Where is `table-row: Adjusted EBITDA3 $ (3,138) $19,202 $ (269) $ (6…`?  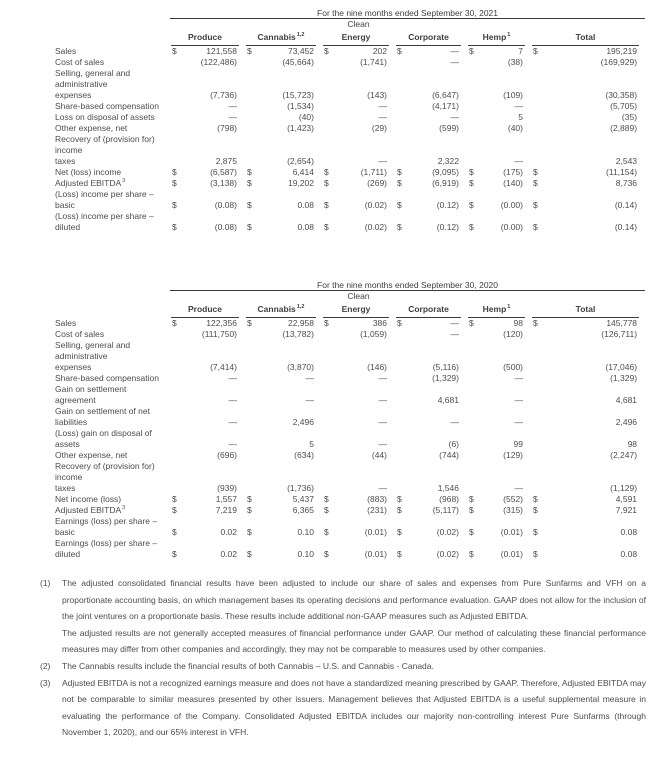 table-row: Adjusted EBITDA3 $ (3,138) $19,202 $ (269) $ (6… is located at coordinates (350, 183).